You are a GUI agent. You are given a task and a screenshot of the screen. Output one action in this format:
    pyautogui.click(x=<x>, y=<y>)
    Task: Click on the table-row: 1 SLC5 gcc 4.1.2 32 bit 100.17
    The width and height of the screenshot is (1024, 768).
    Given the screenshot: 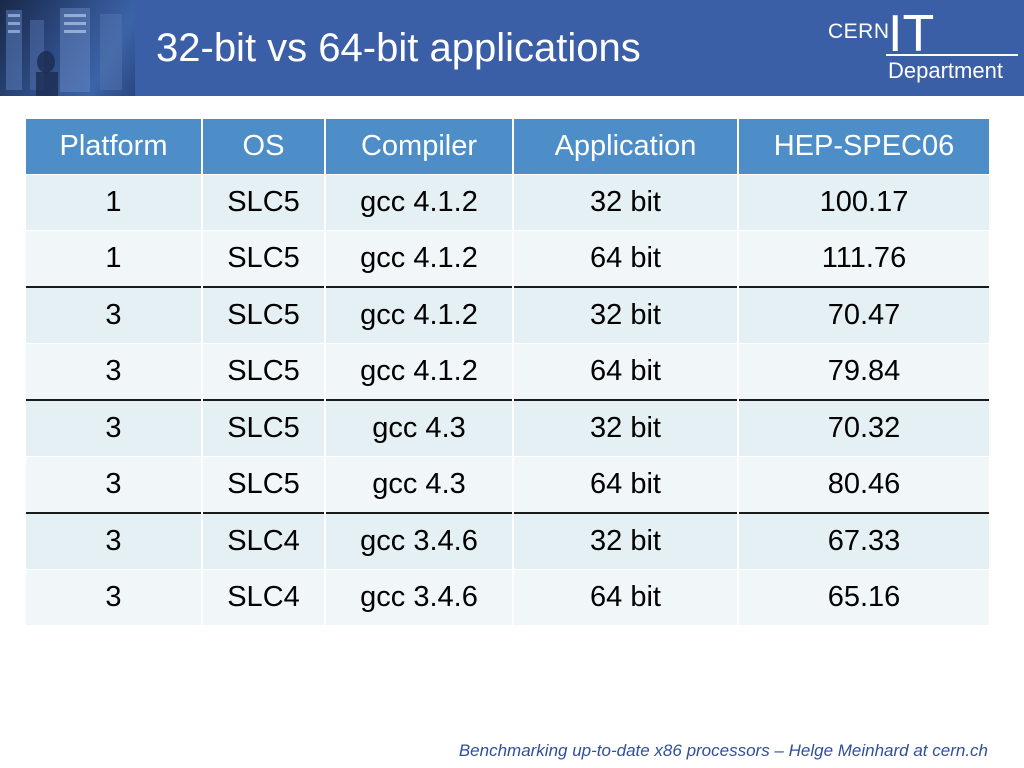 What is the action you would take?
    pyautogui.click(x=507, y=202)
    